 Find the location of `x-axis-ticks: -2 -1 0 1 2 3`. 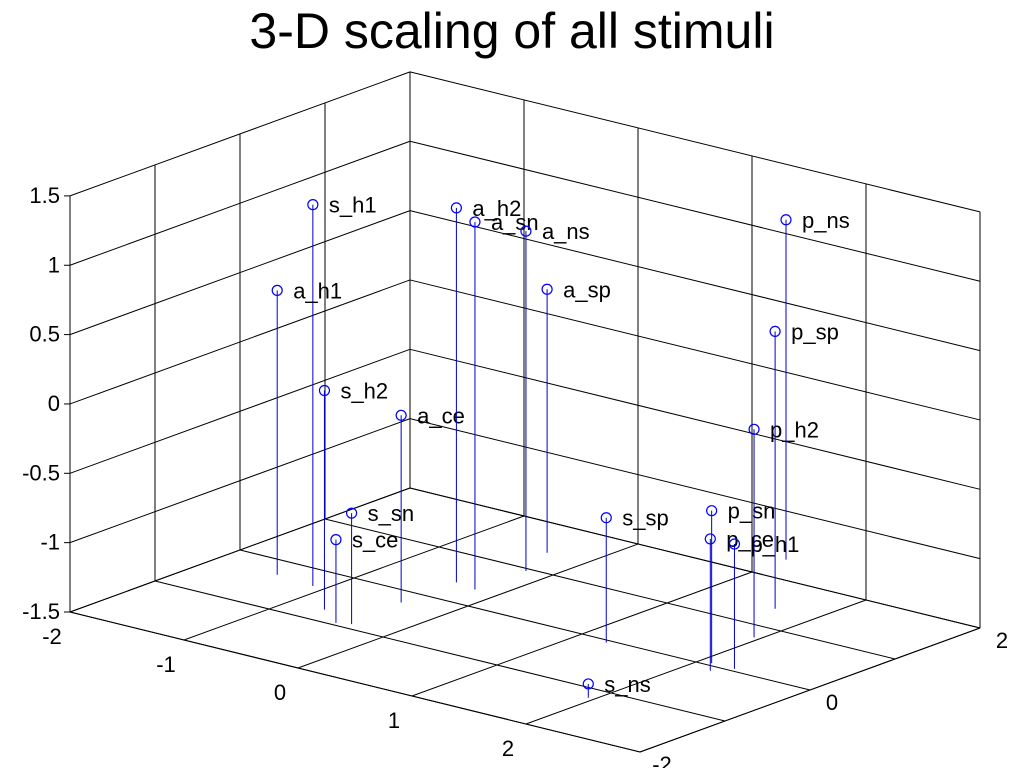

x-axis-ticks: -2 -1 0 1 2 3 is located at coordinates (335, 696).